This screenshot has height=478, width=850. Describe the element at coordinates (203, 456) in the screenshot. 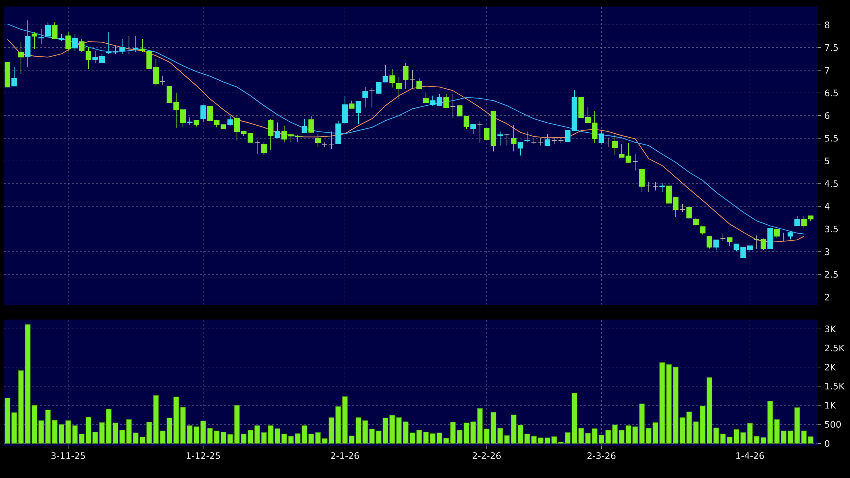

I see `x-tick-label: 1-12-25` at that location.